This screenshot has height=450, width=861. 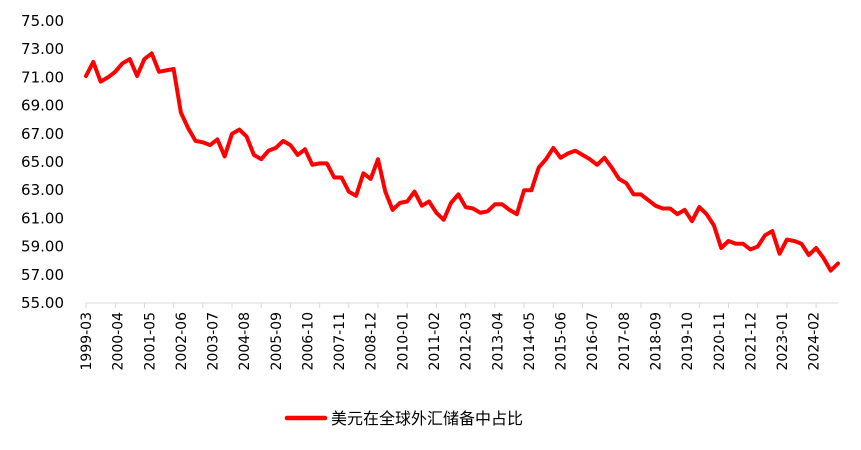 I want to click on x-tick-label: 2020-11, so click(x=720, y=341).